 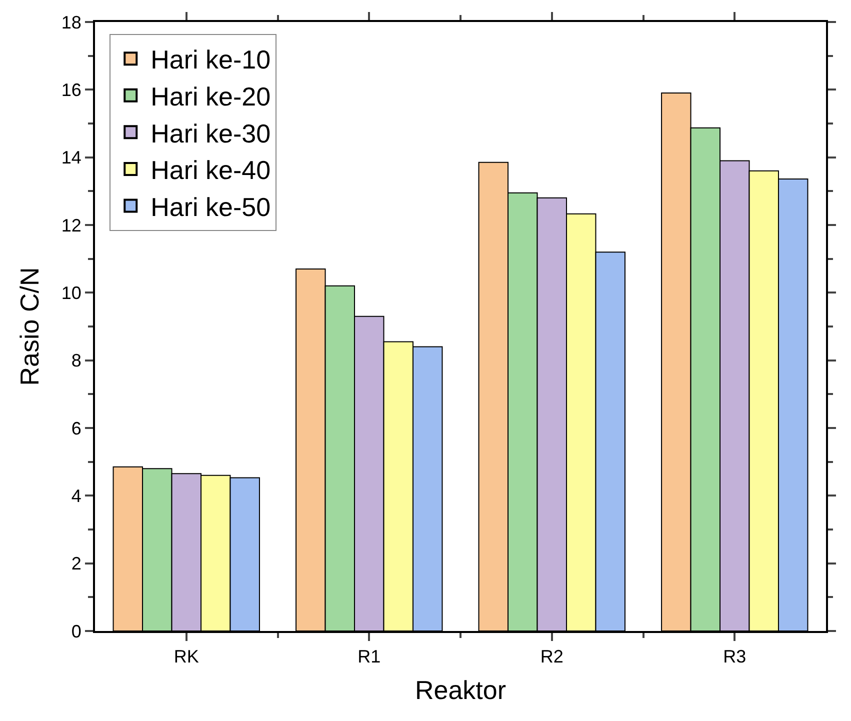 What do you see at coordinates (76, 496) in the screenshot?
I see `y-tick-label: 4` at bounding box center [76, 496].